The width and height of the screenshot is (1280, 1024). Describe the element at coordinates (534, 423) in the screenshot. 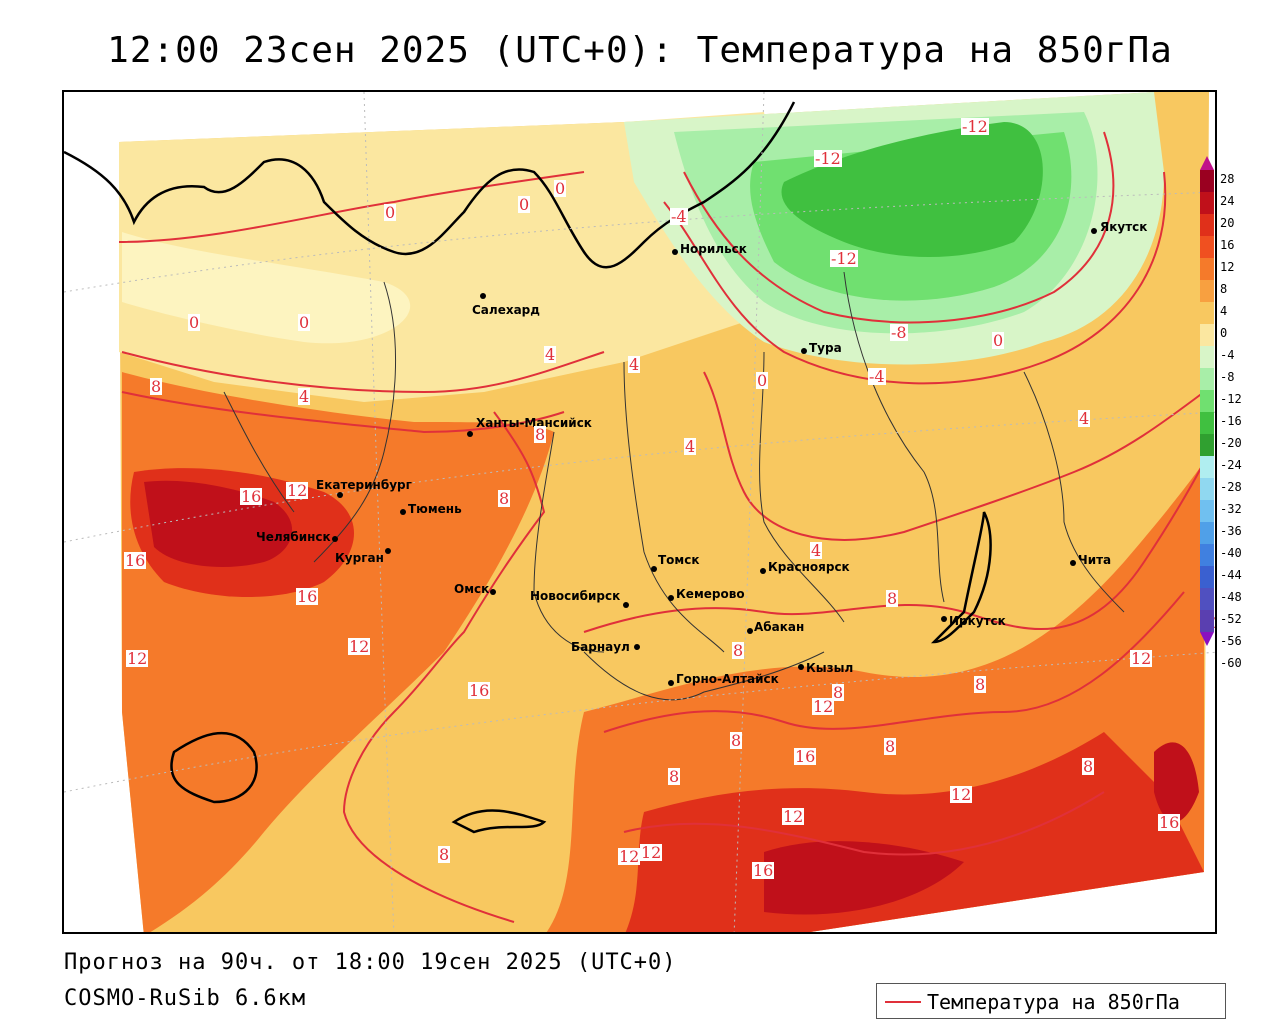

I see `city-label-khanty-mansiysk: Ханты-Мансийск` at that location.